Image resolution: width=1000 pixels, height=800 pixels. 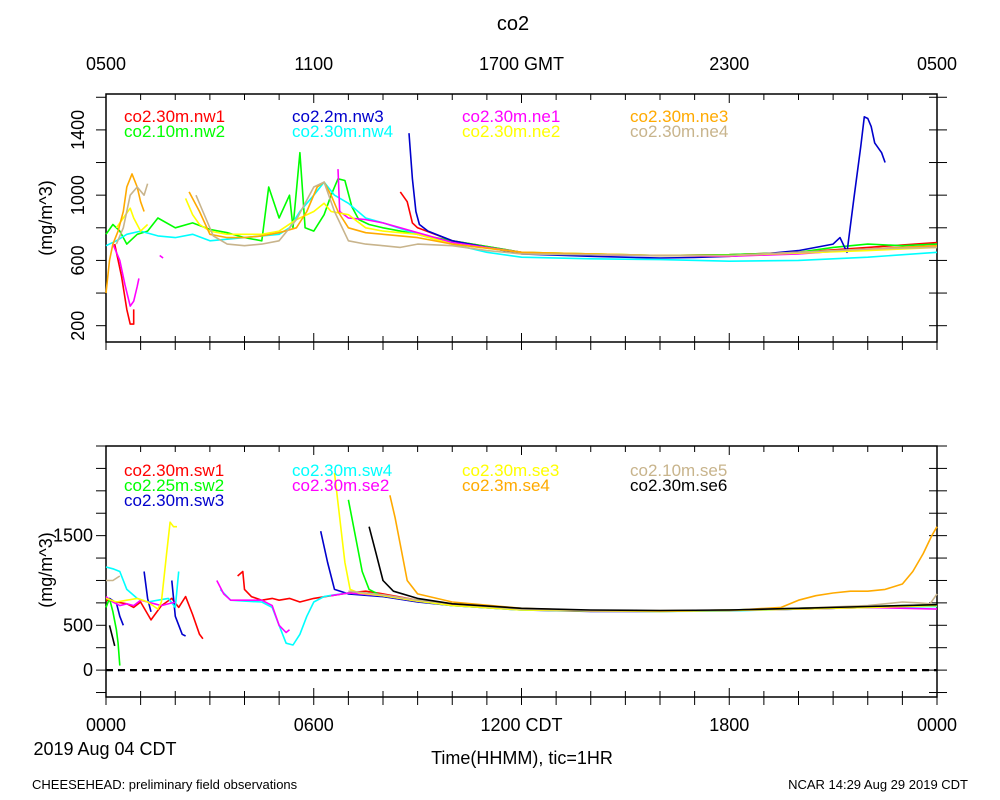 I want to click on legend-co2.30m.sw1: co2.30m.sw1, so click(x=174, y=470).